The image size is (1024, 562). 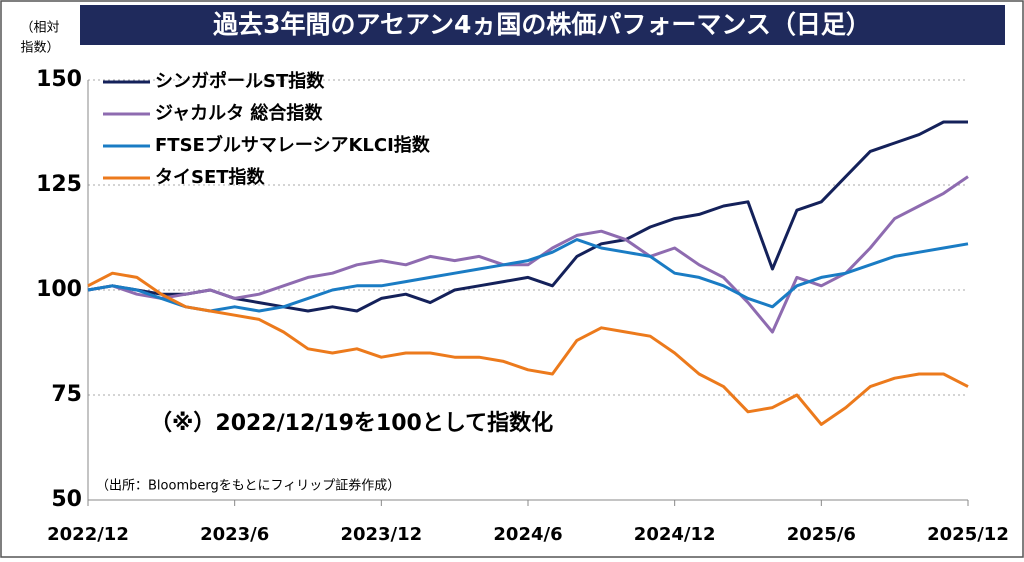 I want to click on series-line, so click(x=528, y=275).